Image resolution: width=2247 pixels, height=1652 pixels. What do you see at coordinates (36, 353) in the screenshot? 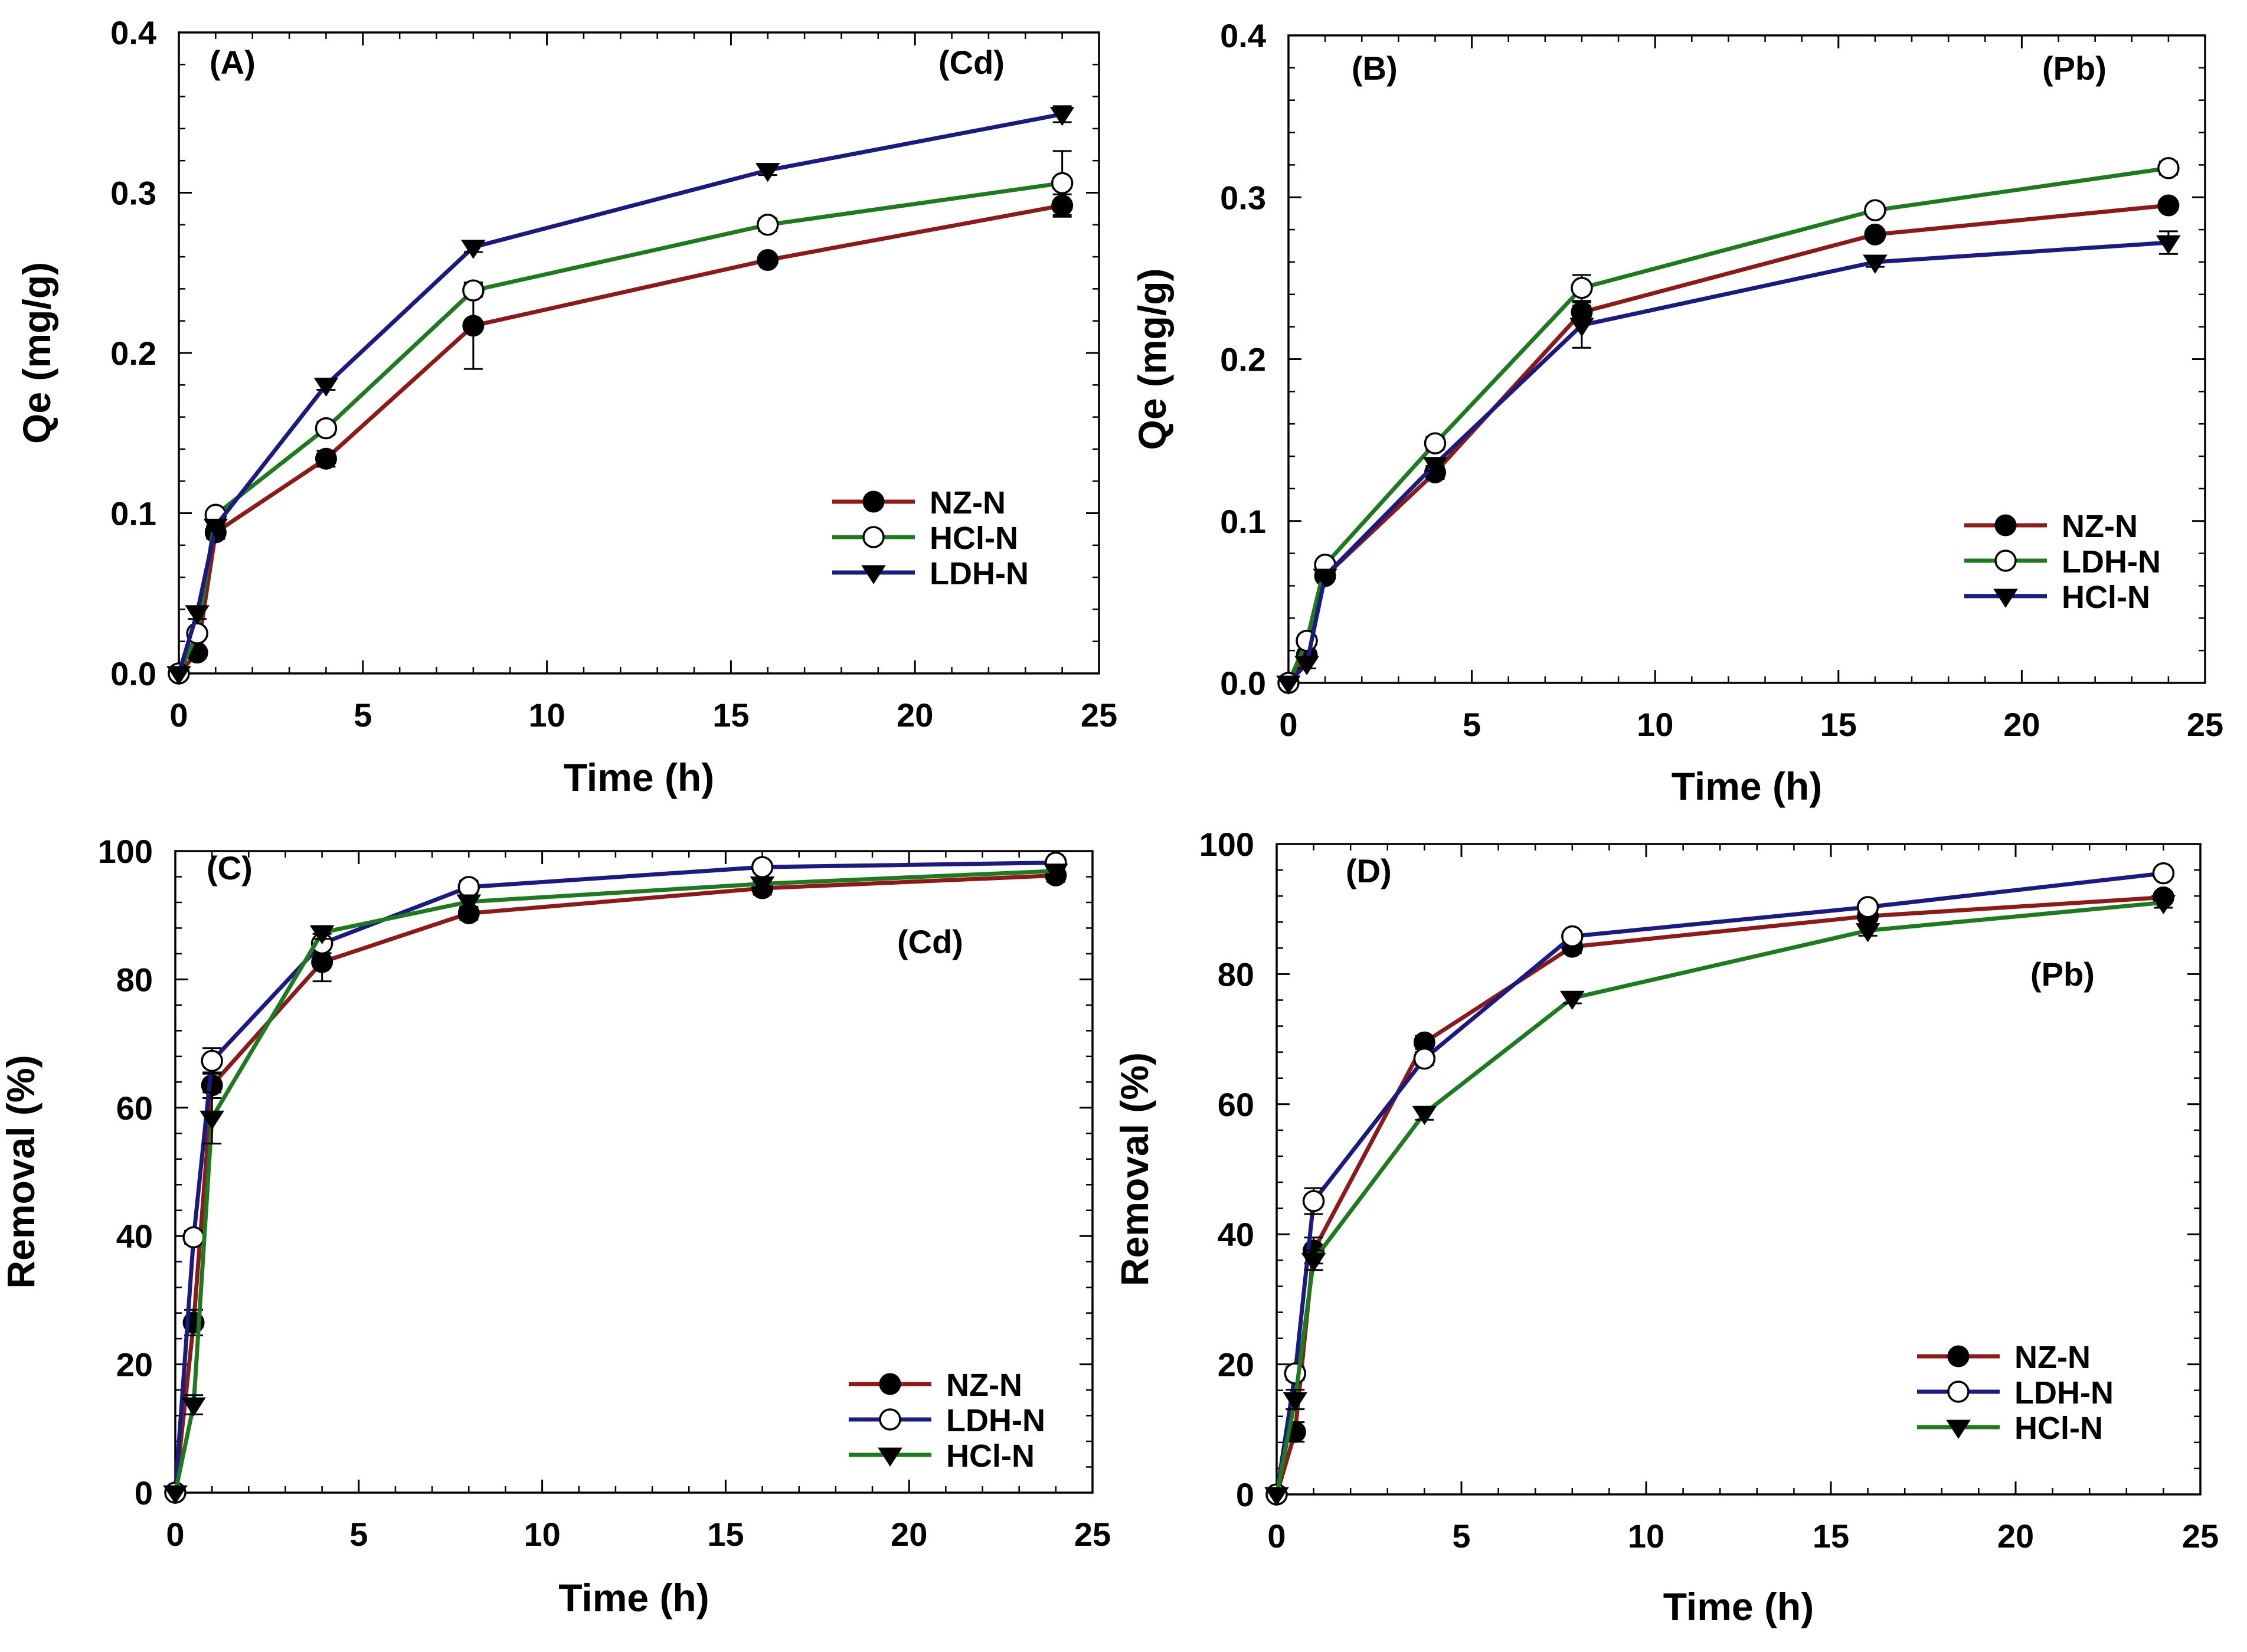
I see `y-axis-label: Qe (mg/g)` at bounding box center [36, 353].